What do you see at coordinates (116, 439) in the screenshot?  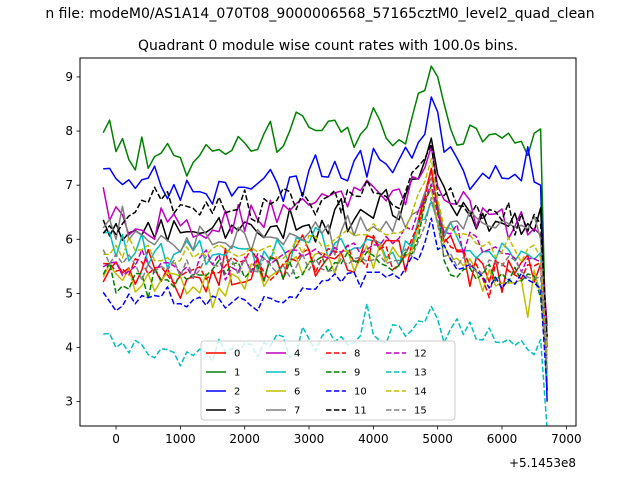 I see `x-tick-label: 0` at bounding box center [116, 439].